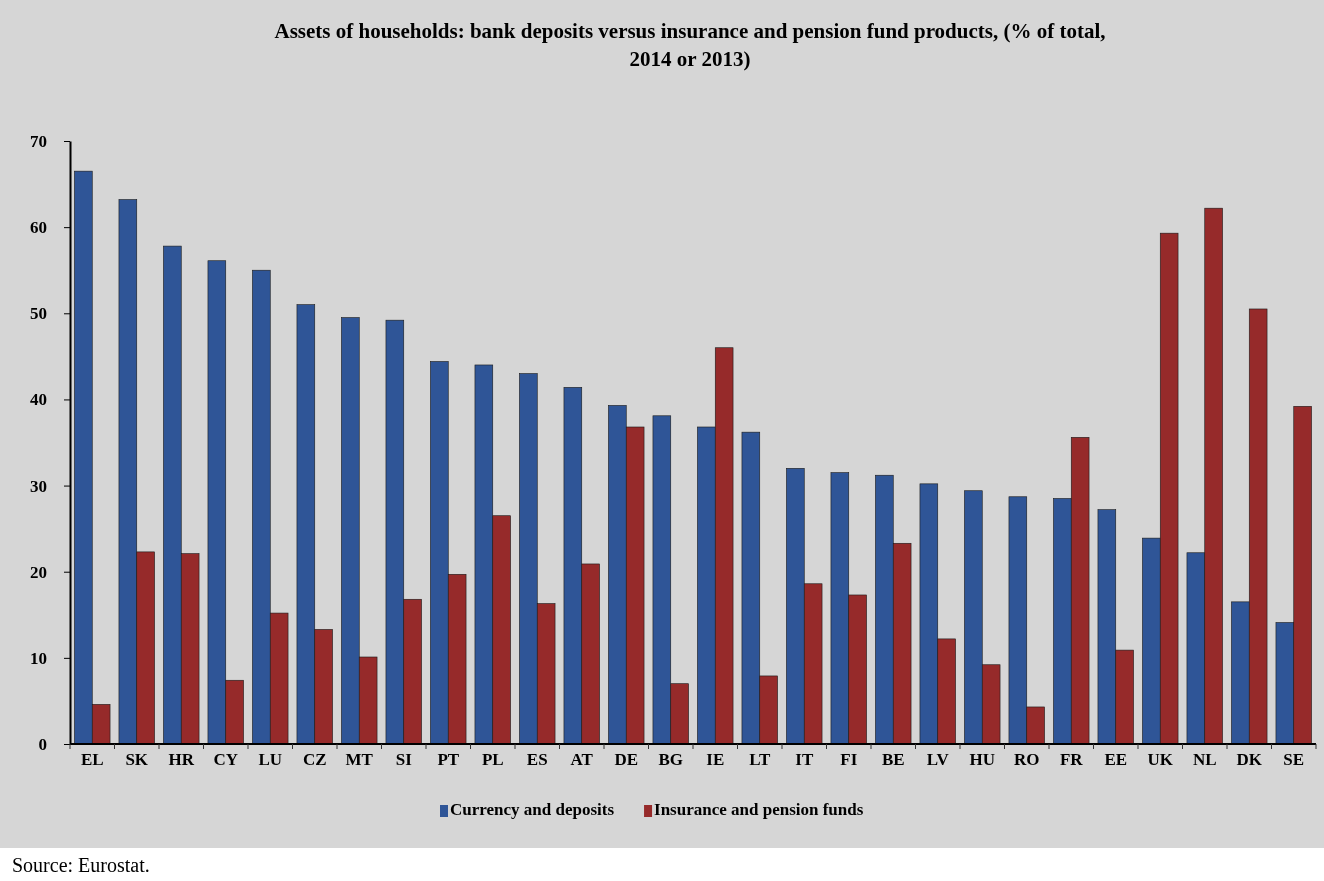 The width and height of the screenshot is (1324, 881). What do you see at coordinates (38, 572) in the screenshot?
I see `y-tick-label: 20` at bounding box center [38, 572].